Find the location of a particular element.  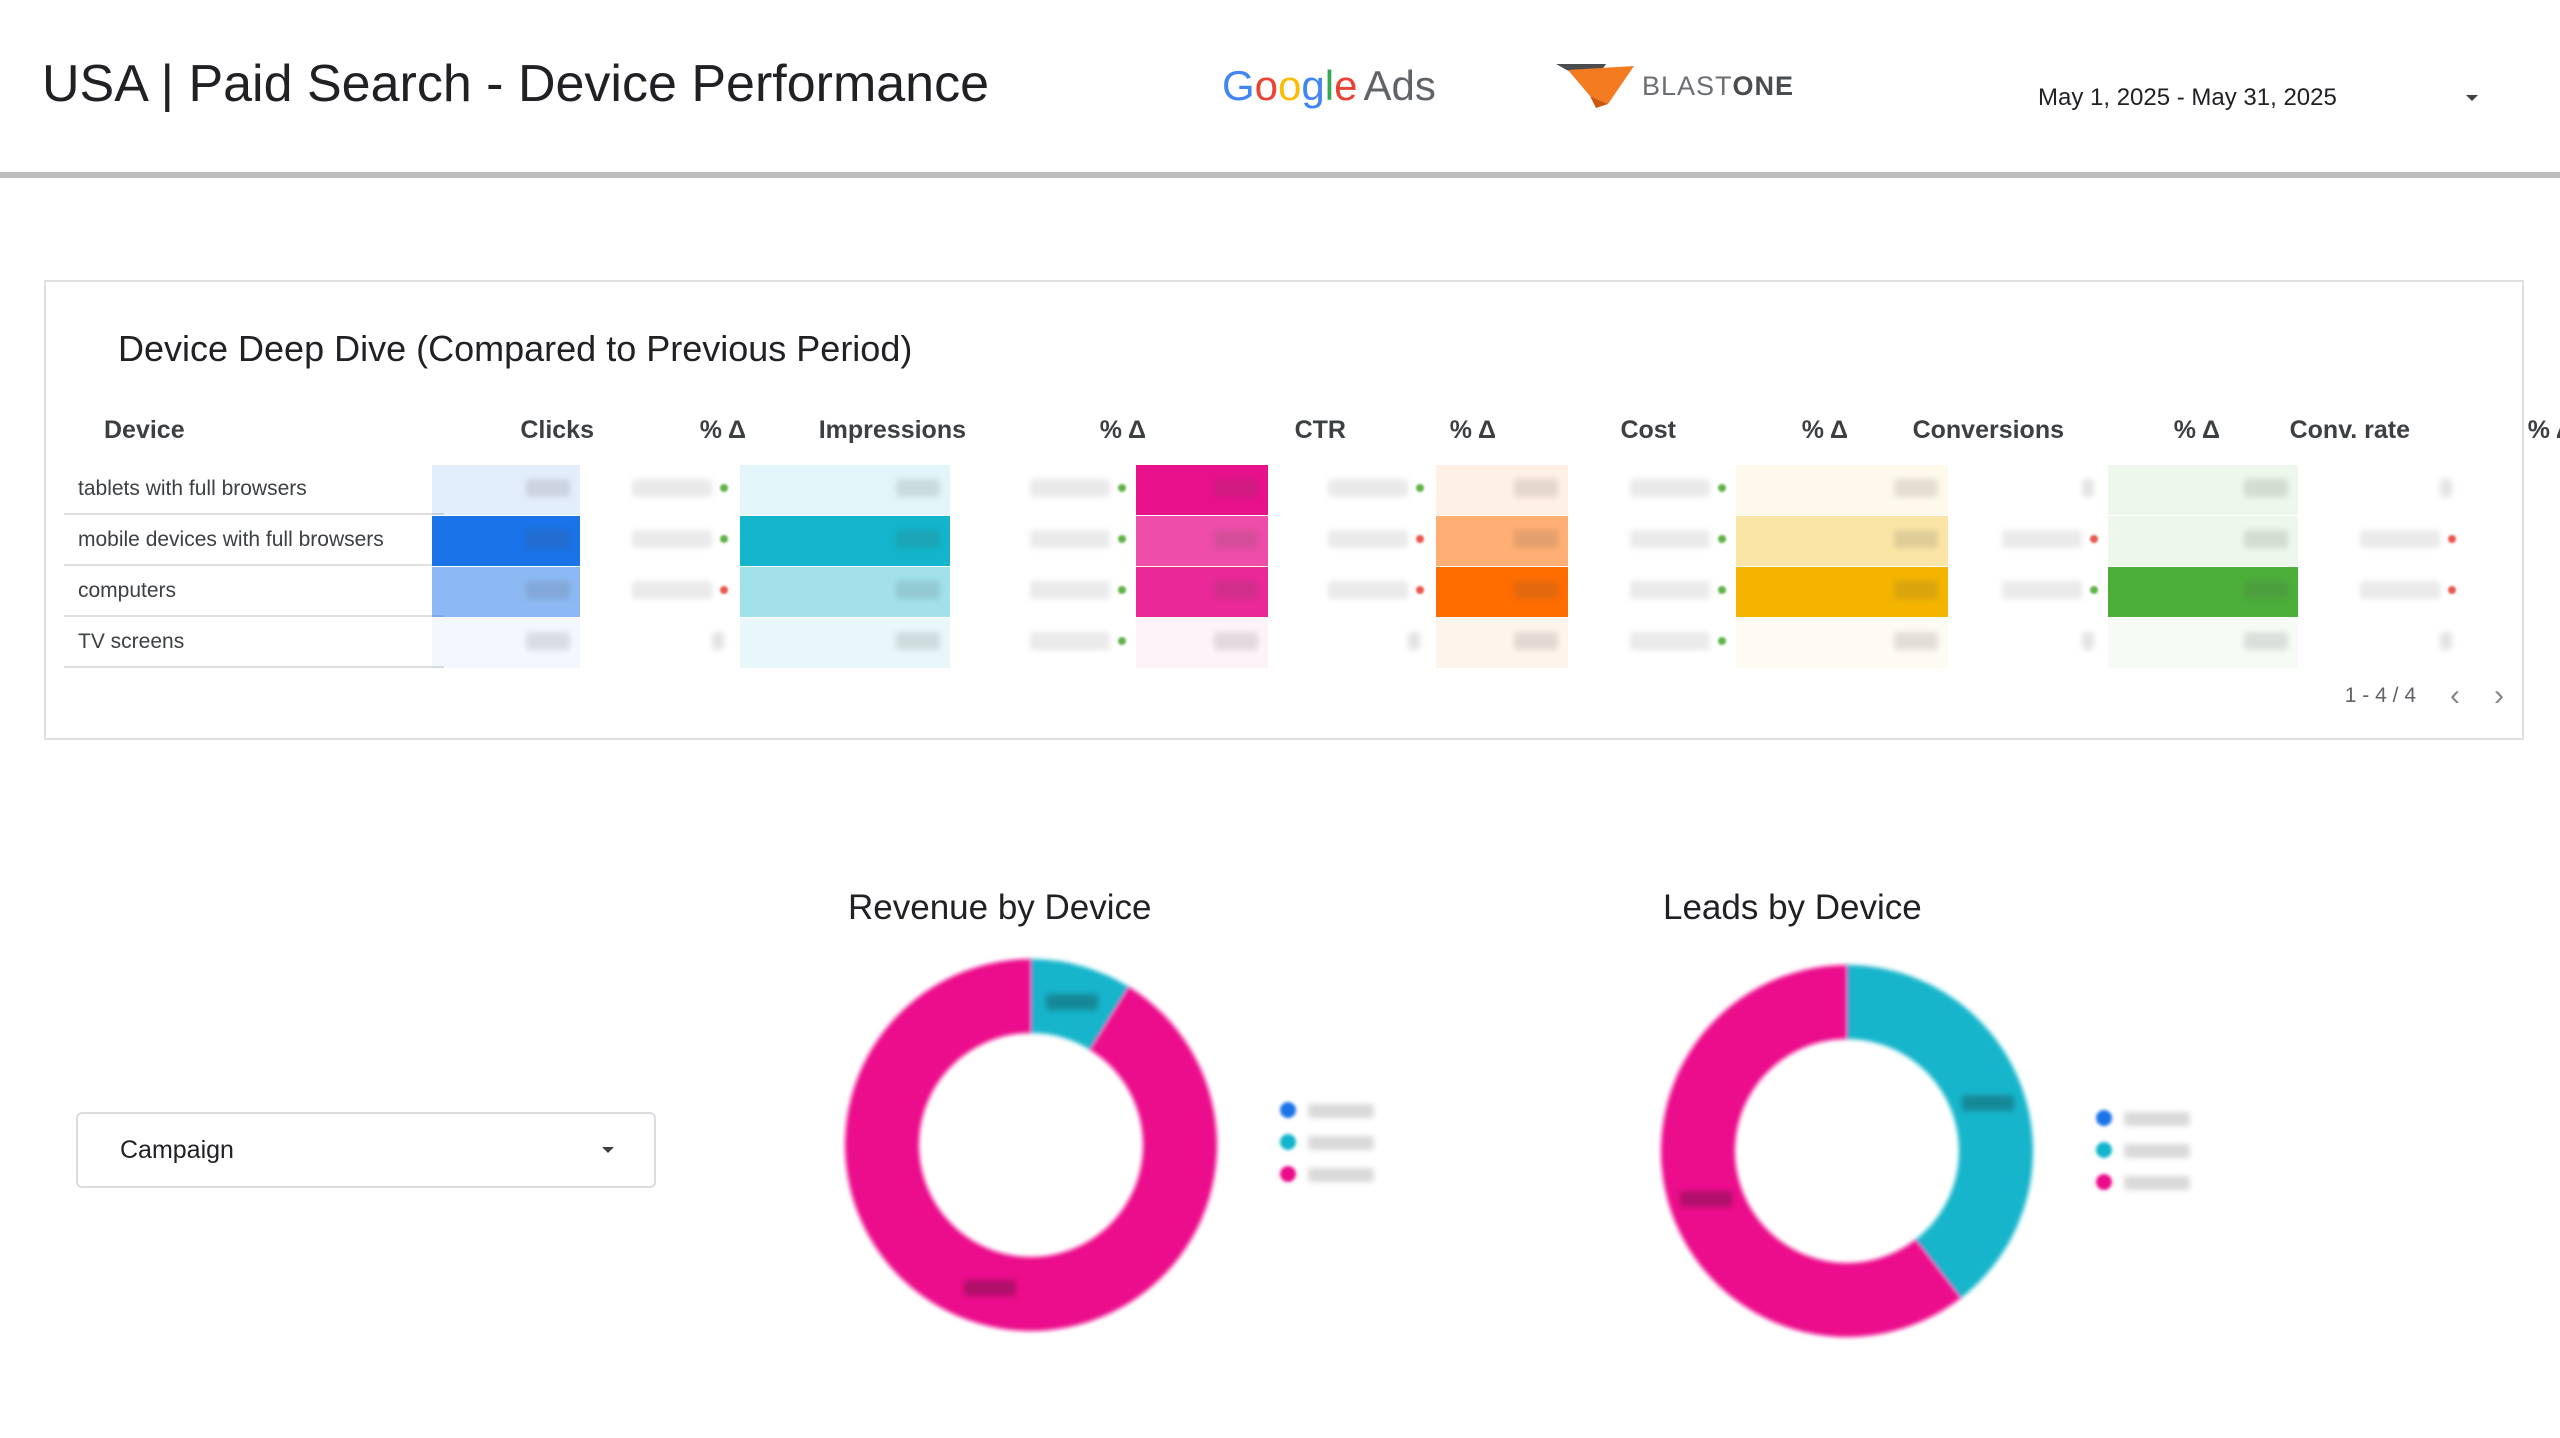

column-header-device: Device is located at coordinates (144, 430).